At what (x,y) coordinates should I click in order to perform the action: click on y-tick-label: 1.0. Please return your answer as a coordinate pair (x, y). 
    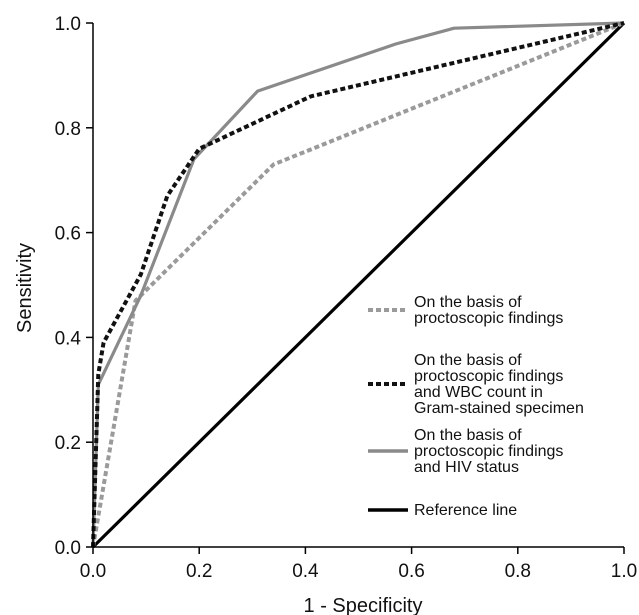
    Looking at the image, I should click on (68, 24).